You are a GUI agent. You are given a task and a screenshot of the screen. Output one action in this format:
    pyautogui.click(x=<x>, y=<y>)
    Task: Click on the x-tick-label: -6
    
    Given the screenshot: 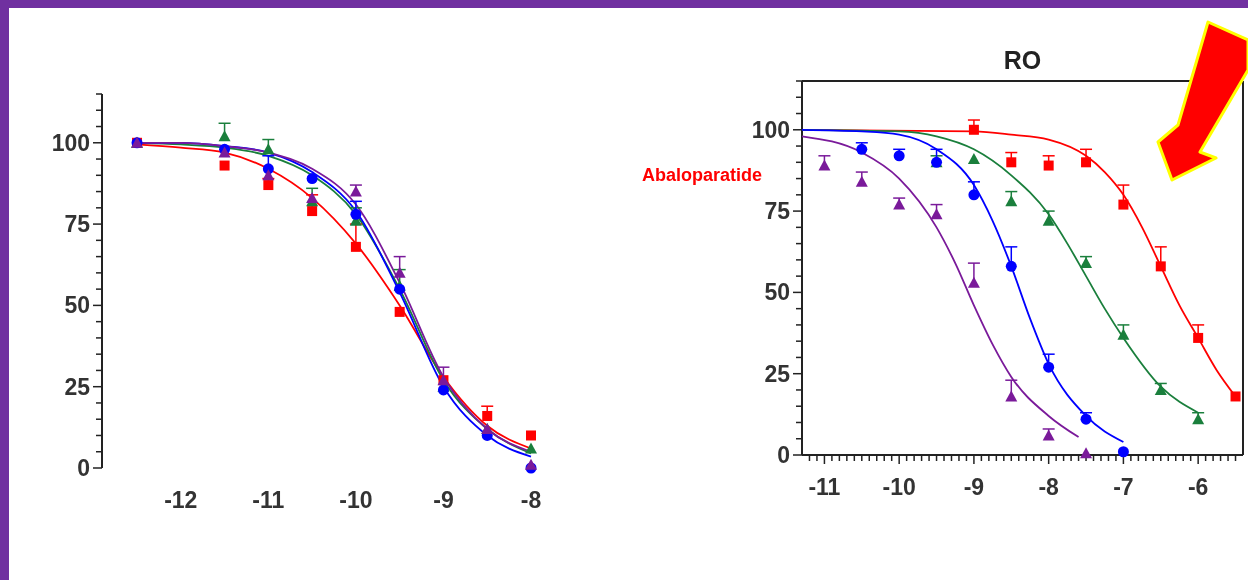 What is the action you would take?
    pyautogui.click(x=1198, y=487)
    